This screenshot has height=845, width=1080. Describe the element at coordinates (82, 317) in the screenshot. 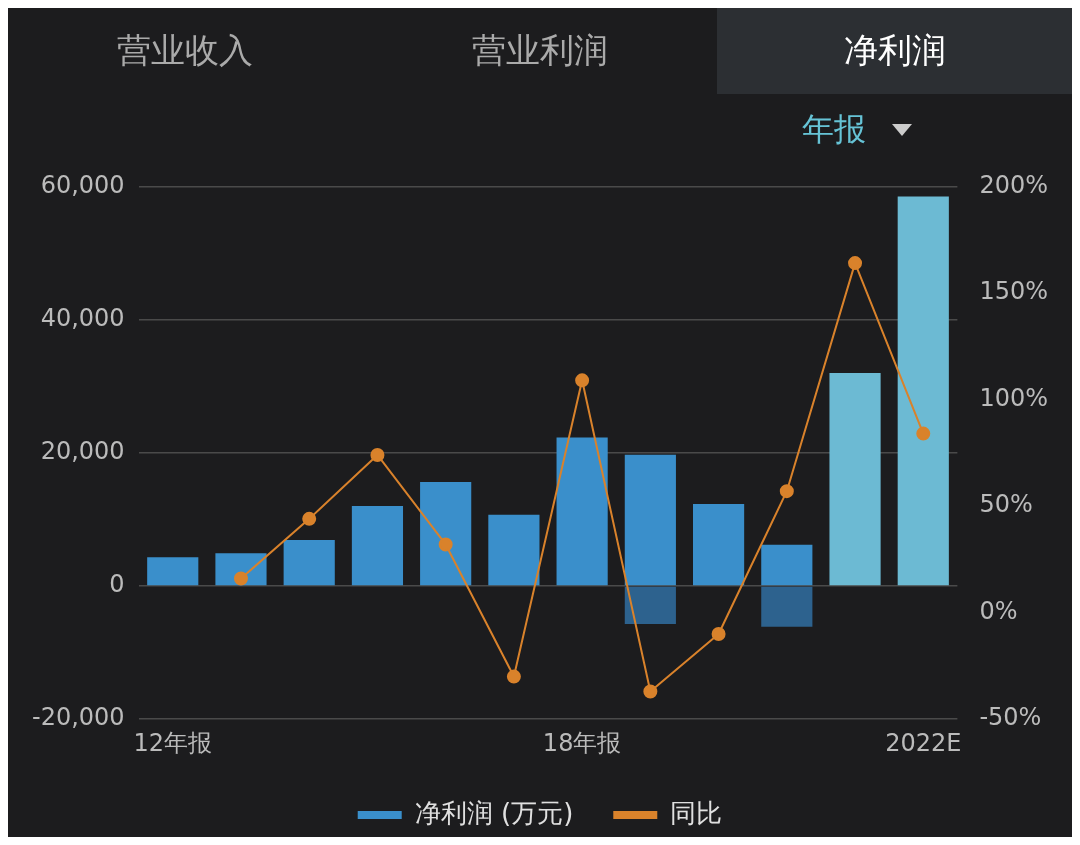

I see `y-tick-label: 40,000` at that location.